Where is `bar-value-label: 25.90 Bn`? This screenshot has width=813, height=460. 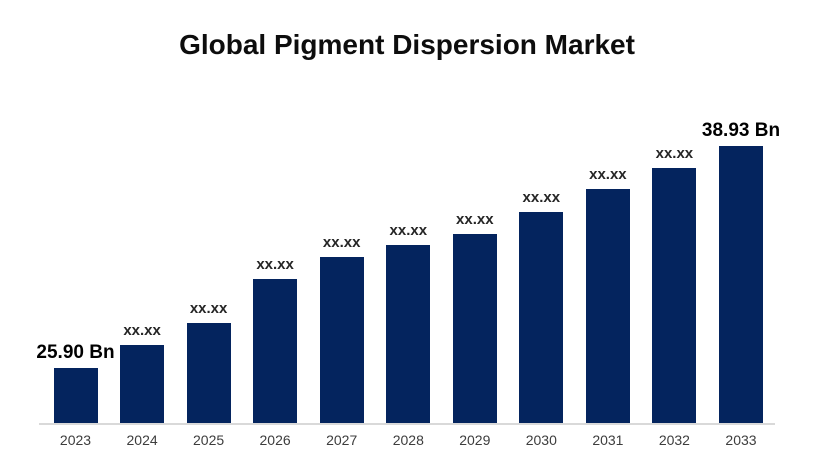
bar-value-label: 25.90 Bn is located at coordinates (75, 352).